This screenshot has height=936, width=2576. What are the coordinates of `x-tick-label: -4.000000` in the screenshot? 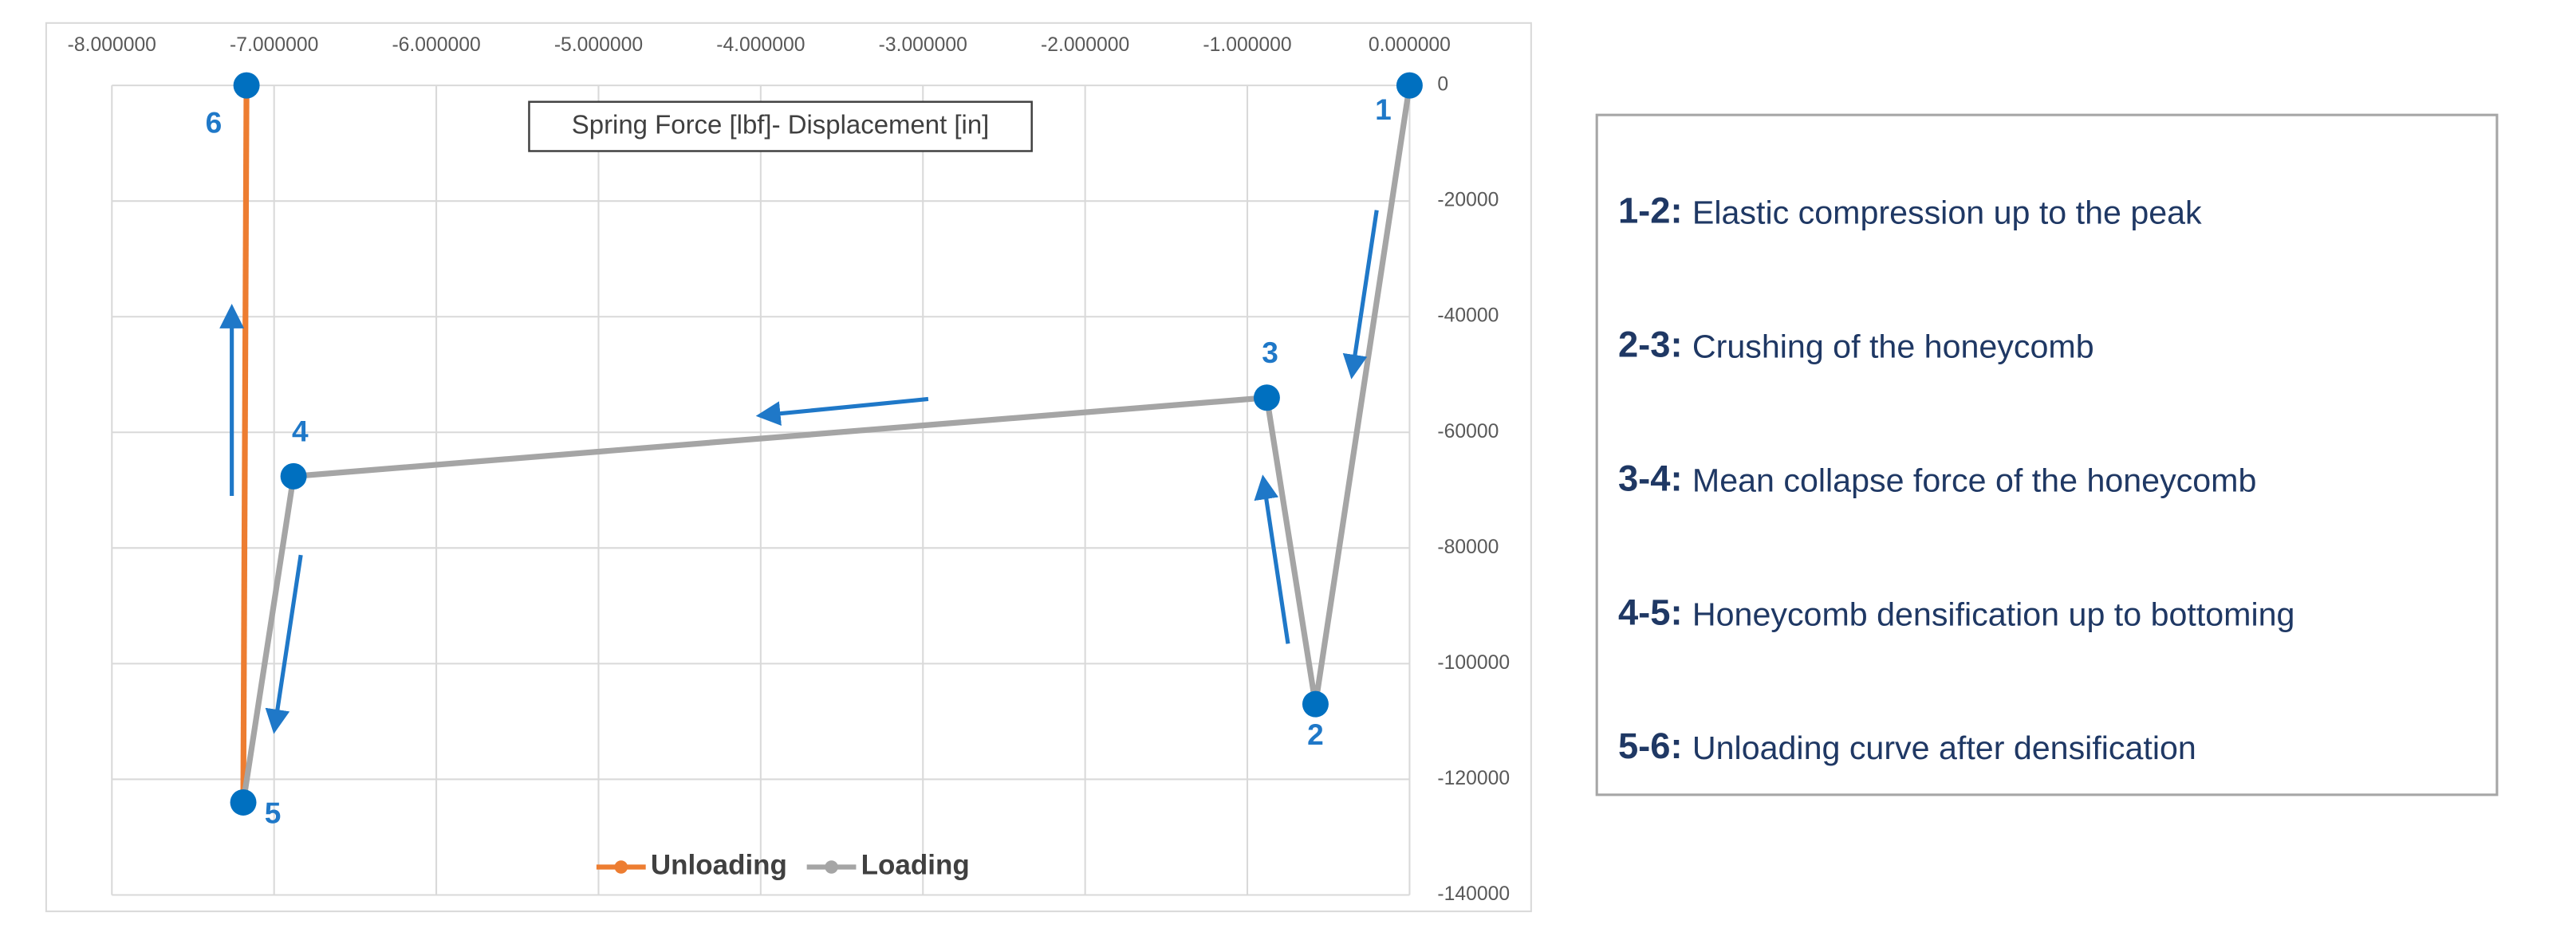 It's located at (760, 45).